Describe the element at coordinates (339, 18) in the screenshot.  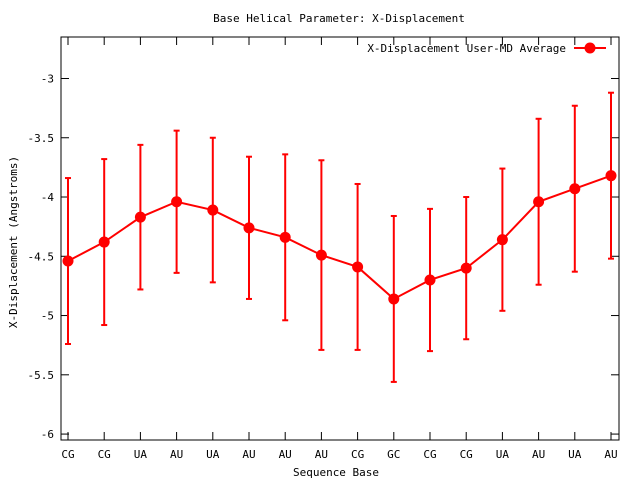
I see `chart-title: Base Helical Parameter: X-Displacement` at that location.